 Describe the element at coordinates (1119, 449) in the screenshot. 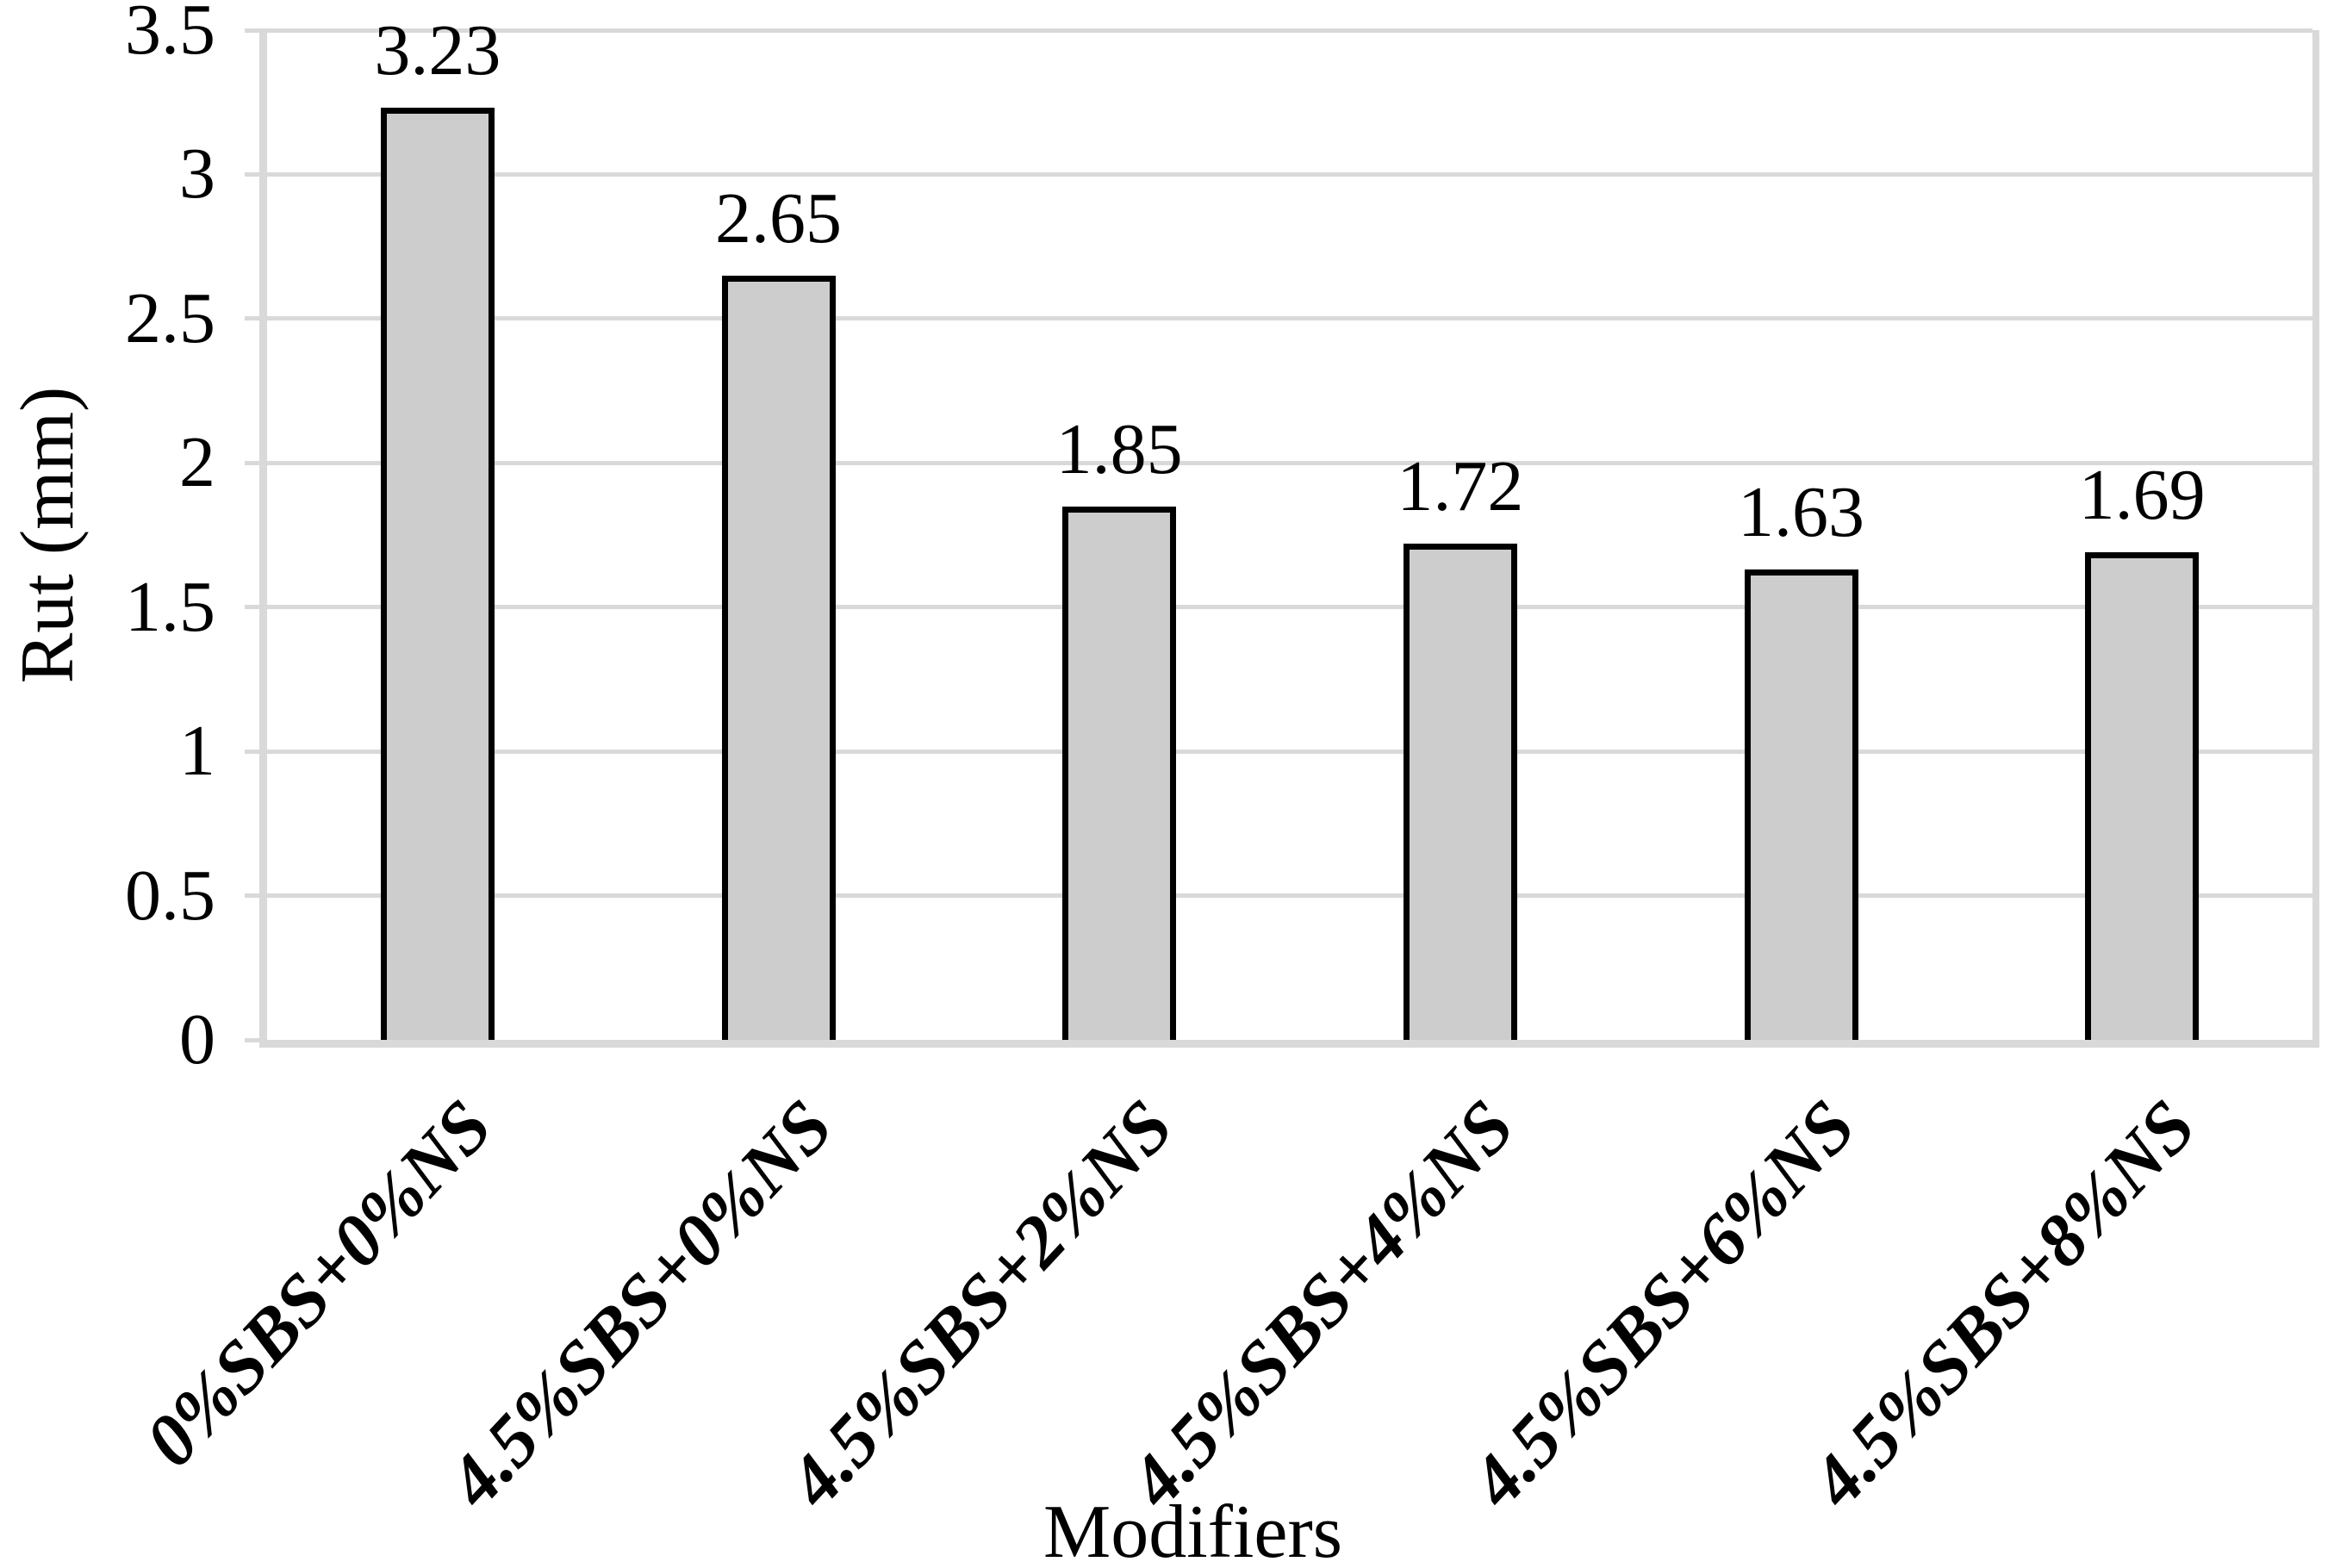

I see `bar-value-label: 1.85` at that location.